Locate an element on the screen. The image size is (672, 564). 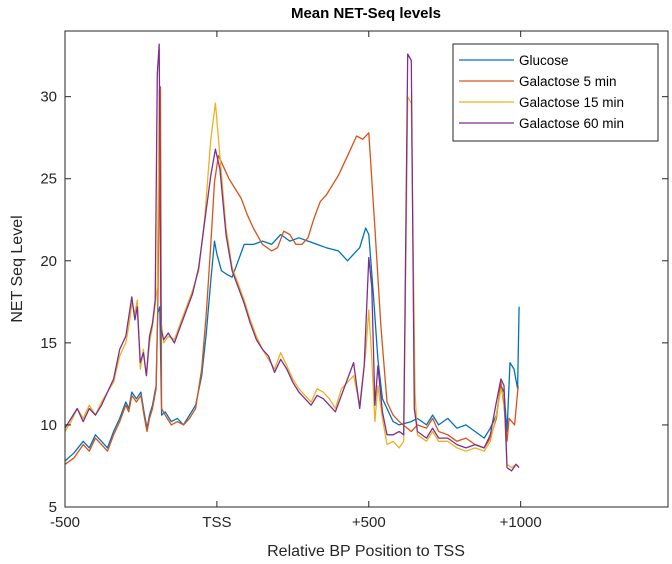
legend-label: Galactose 60 min is located at coordinates (571, 123).